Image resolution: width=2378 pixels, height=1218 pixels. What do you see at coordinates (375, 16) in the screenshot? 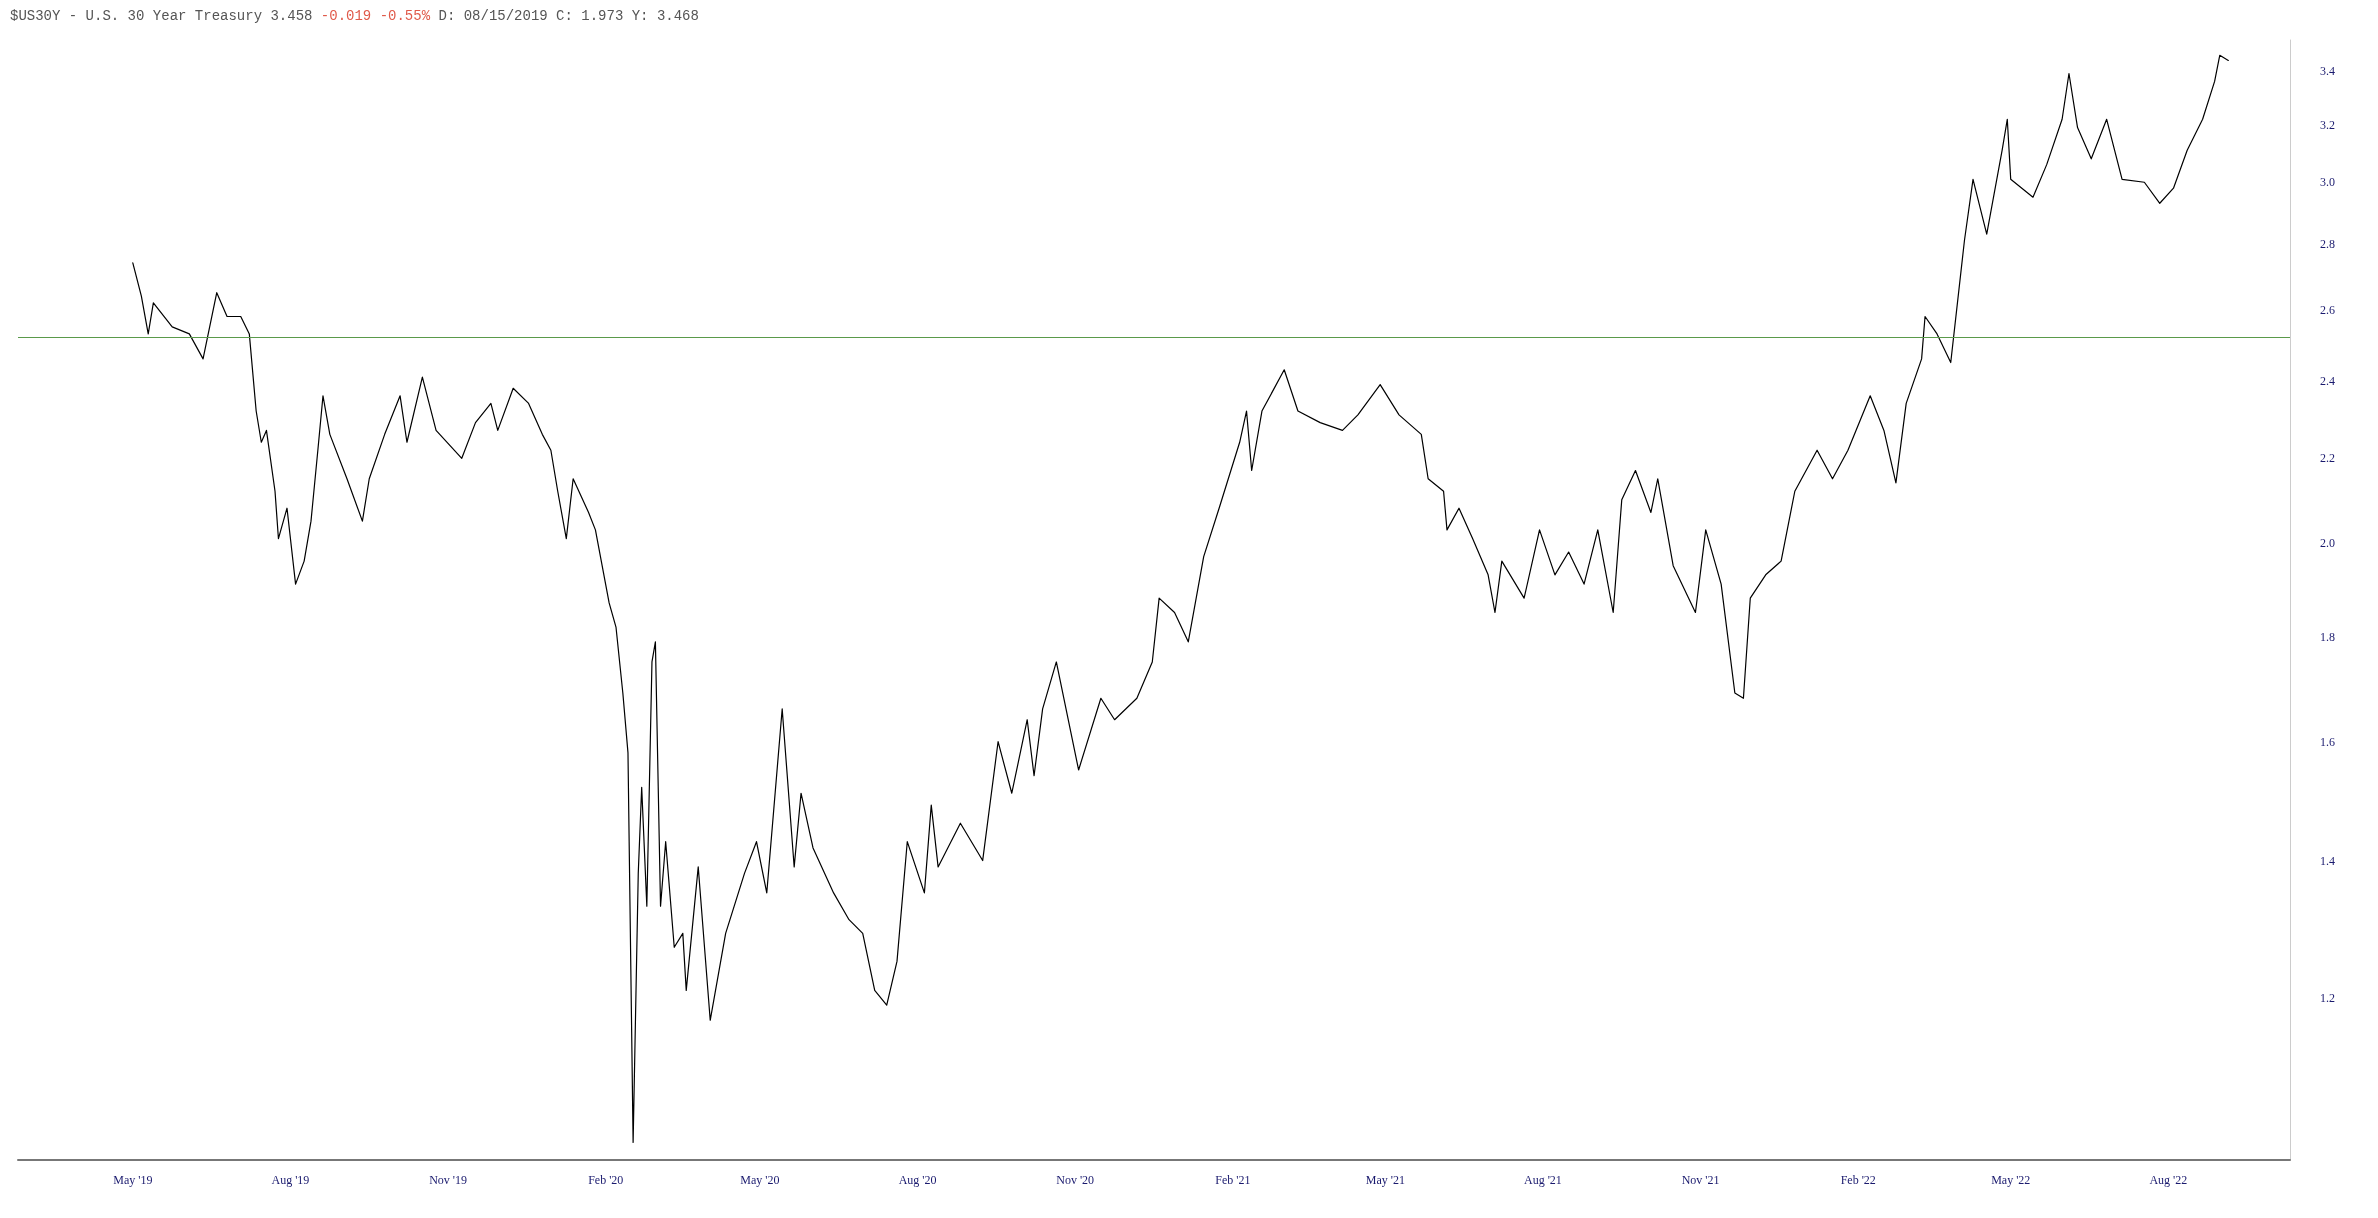
I see `chart-subtitle: -0.019 -0.55%` at bounding box center [375, 16].